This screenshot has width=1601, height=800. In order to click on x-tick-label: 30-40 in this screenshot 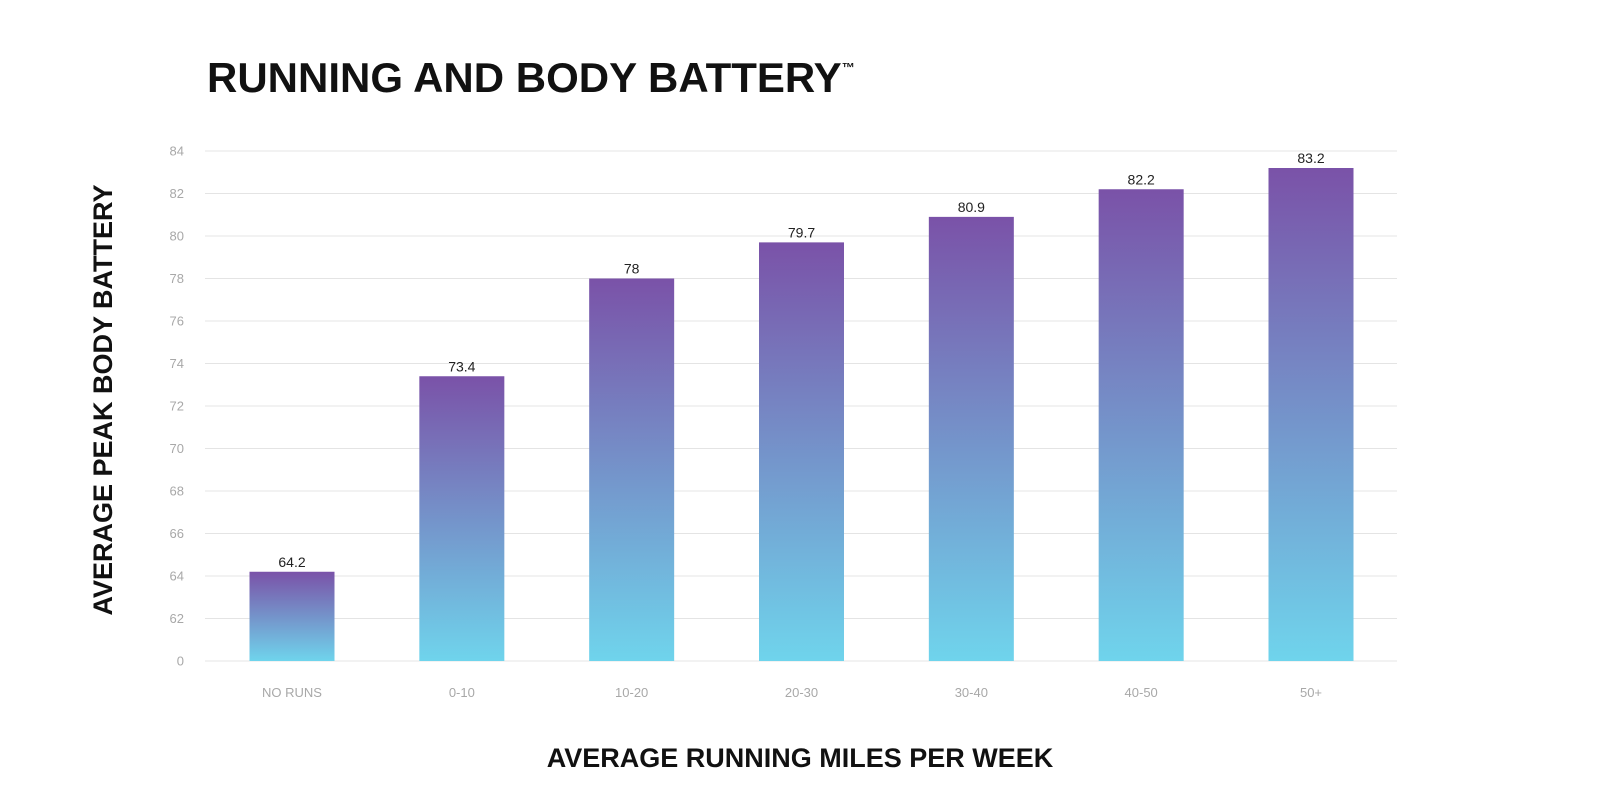, I will do `click(971, 692)`.